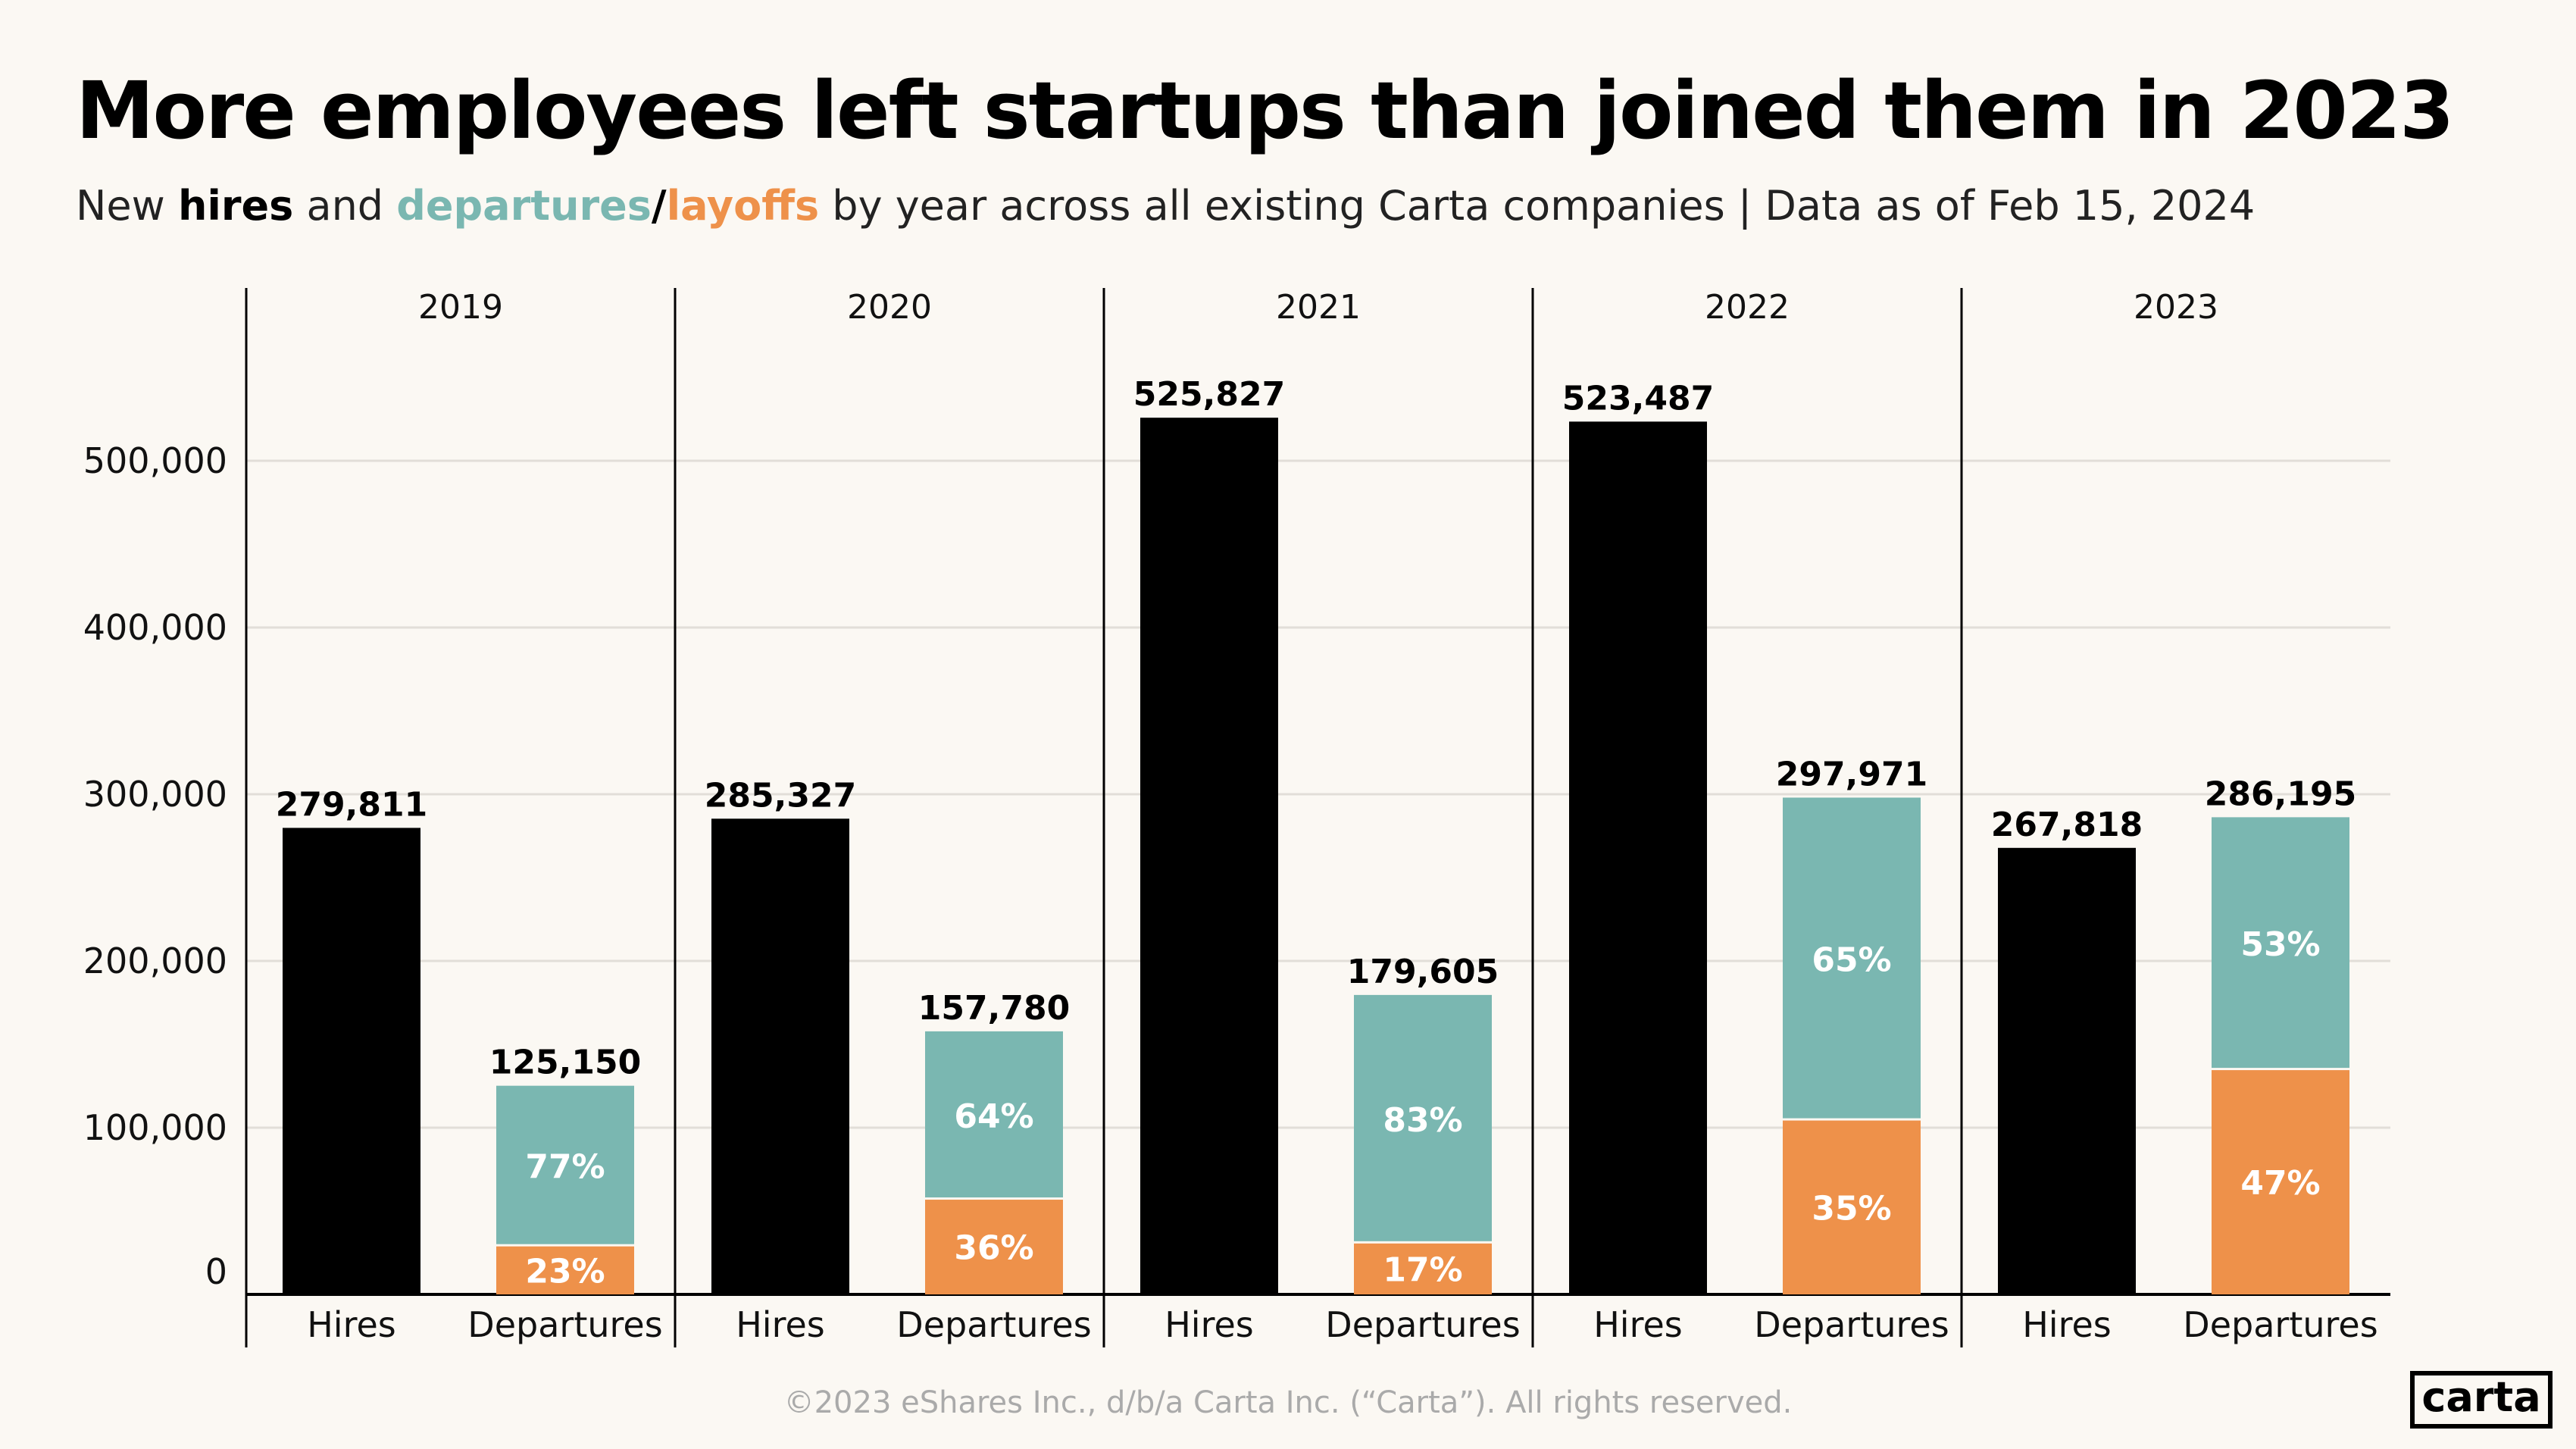  I want to click on y-tick-label: 400,000, so click(155, 627).